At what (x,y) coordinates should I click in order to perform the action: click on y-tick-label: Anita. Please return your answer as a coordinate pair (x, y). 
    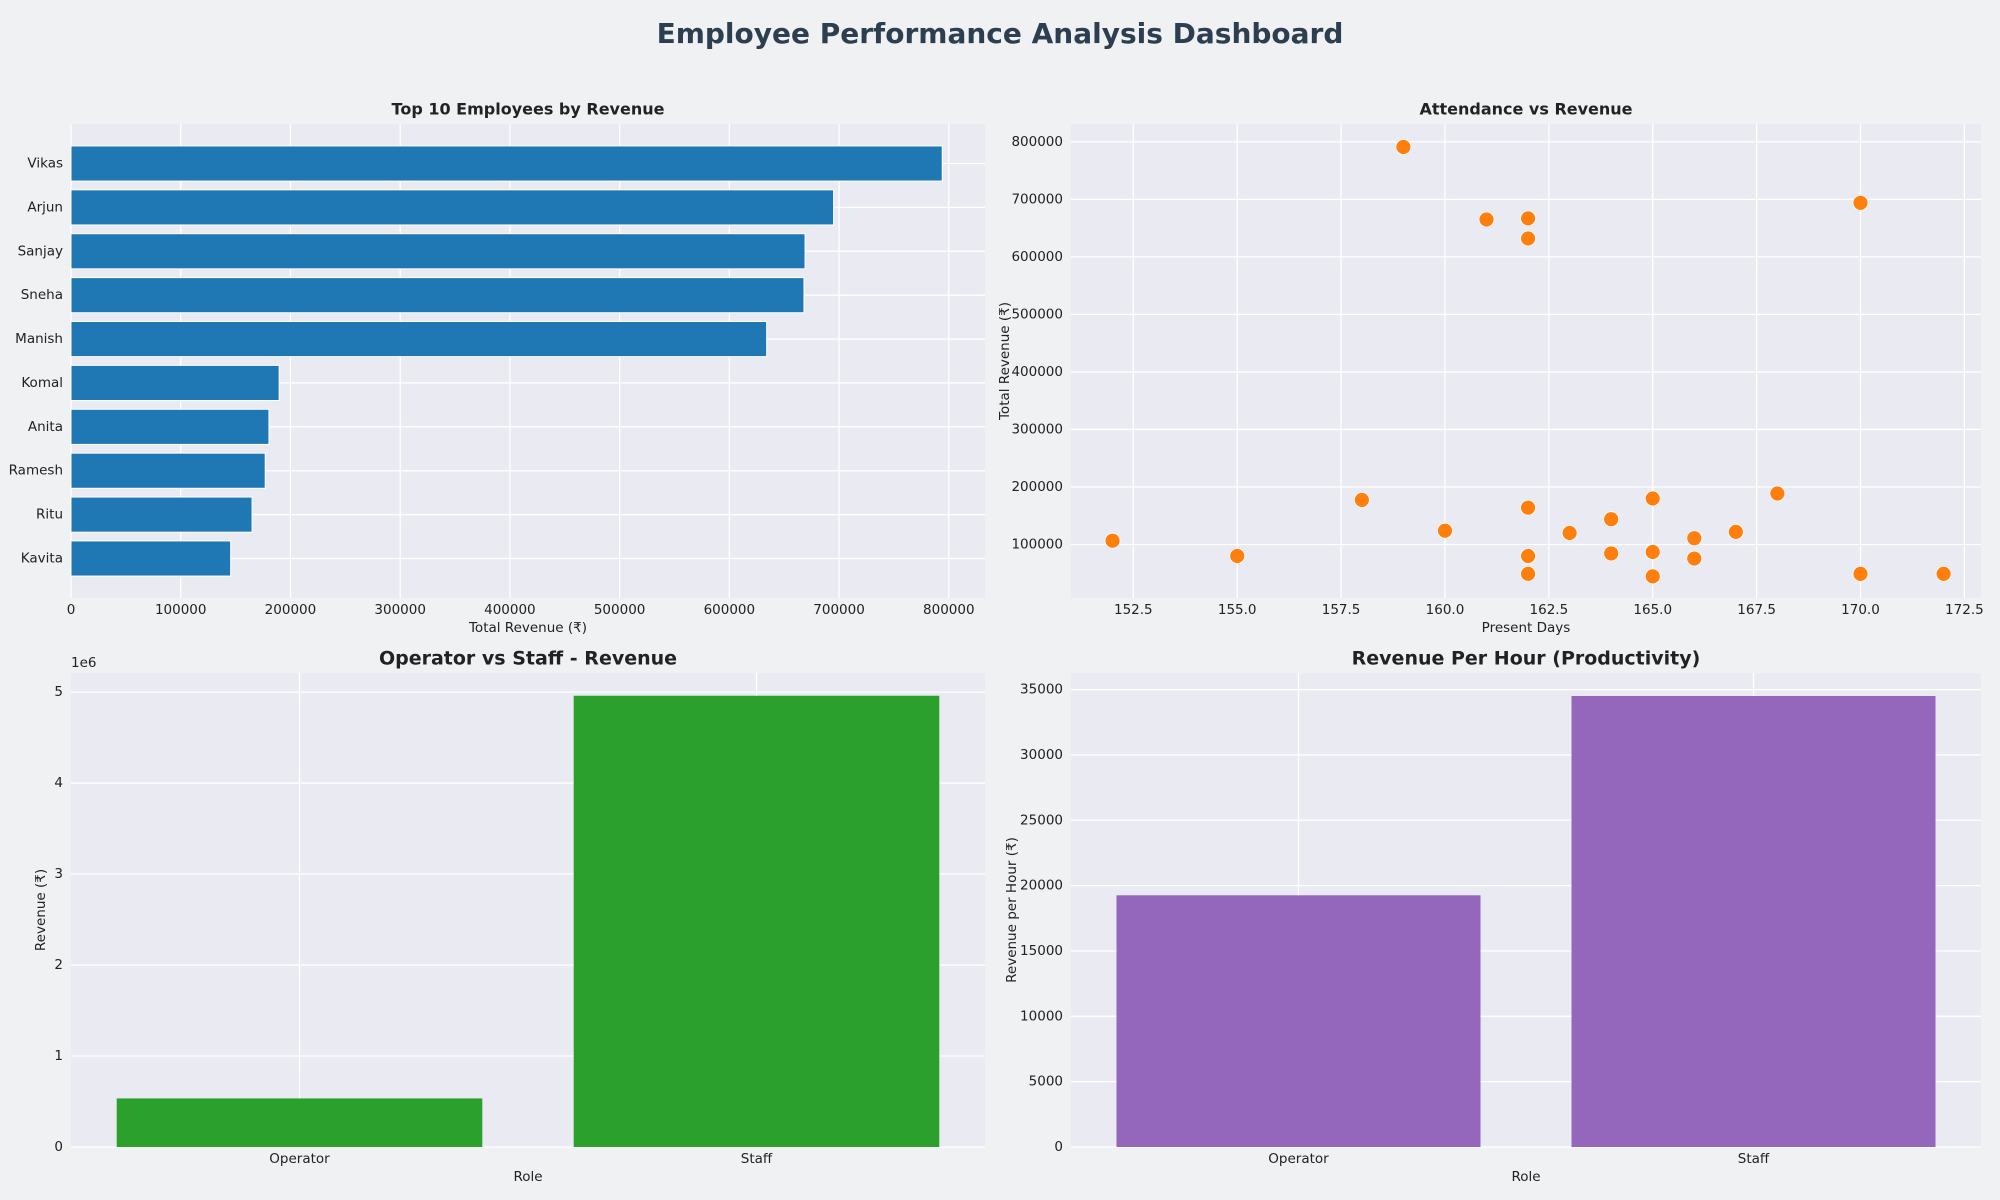
    Looking at the image, I should click on (45, 427).